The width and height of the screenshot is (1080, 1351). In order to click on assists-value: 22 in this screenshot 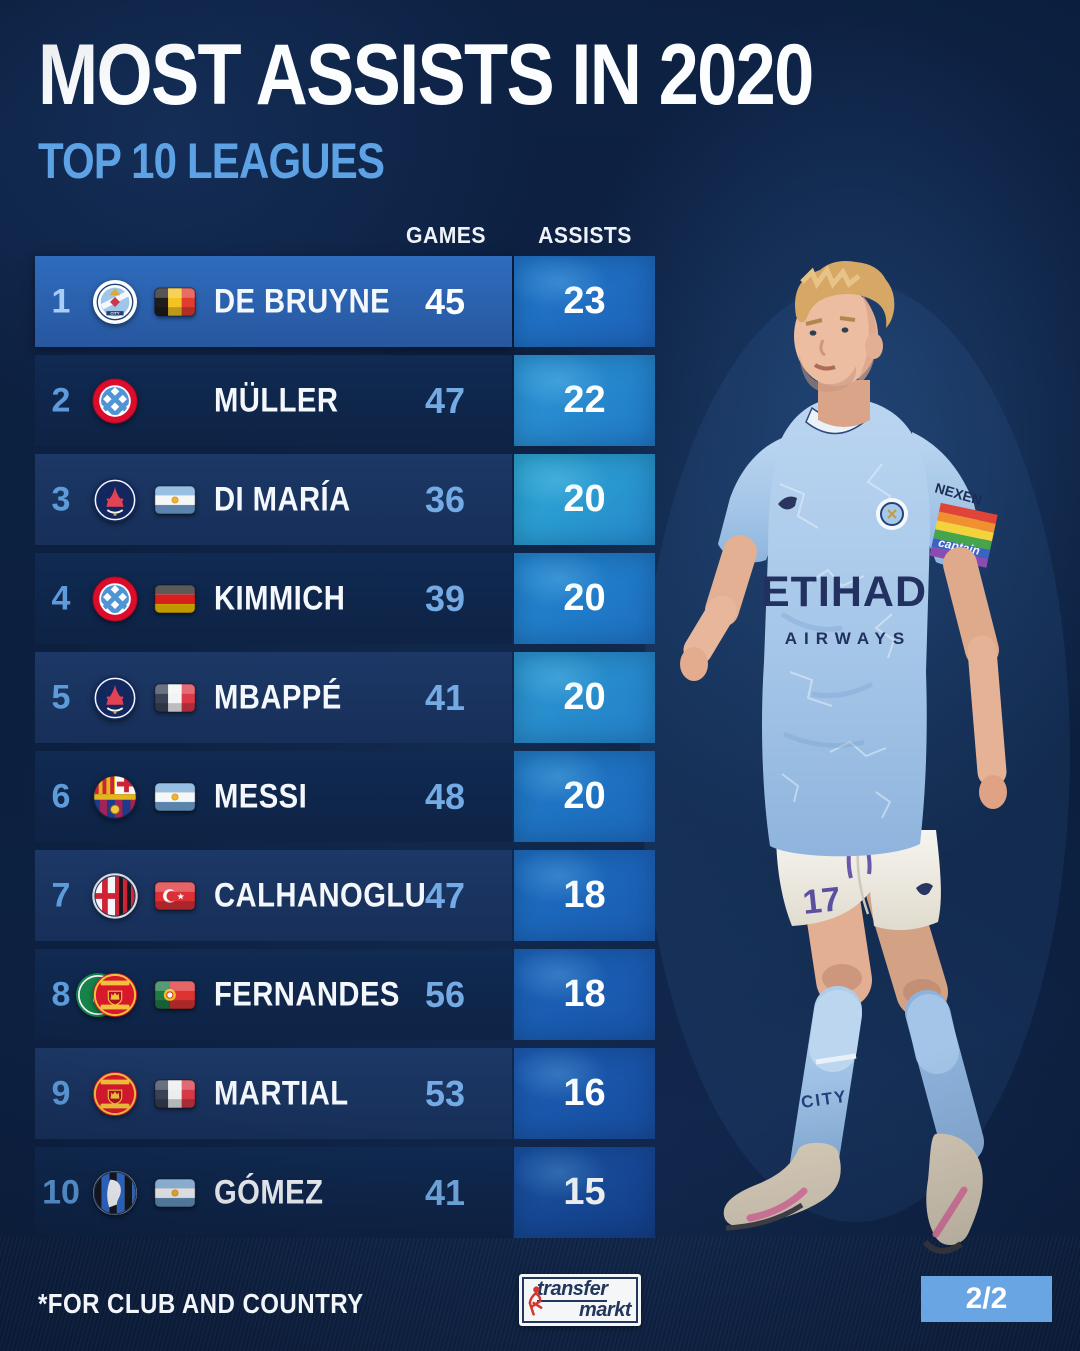, I will do `click(584, 400)`.